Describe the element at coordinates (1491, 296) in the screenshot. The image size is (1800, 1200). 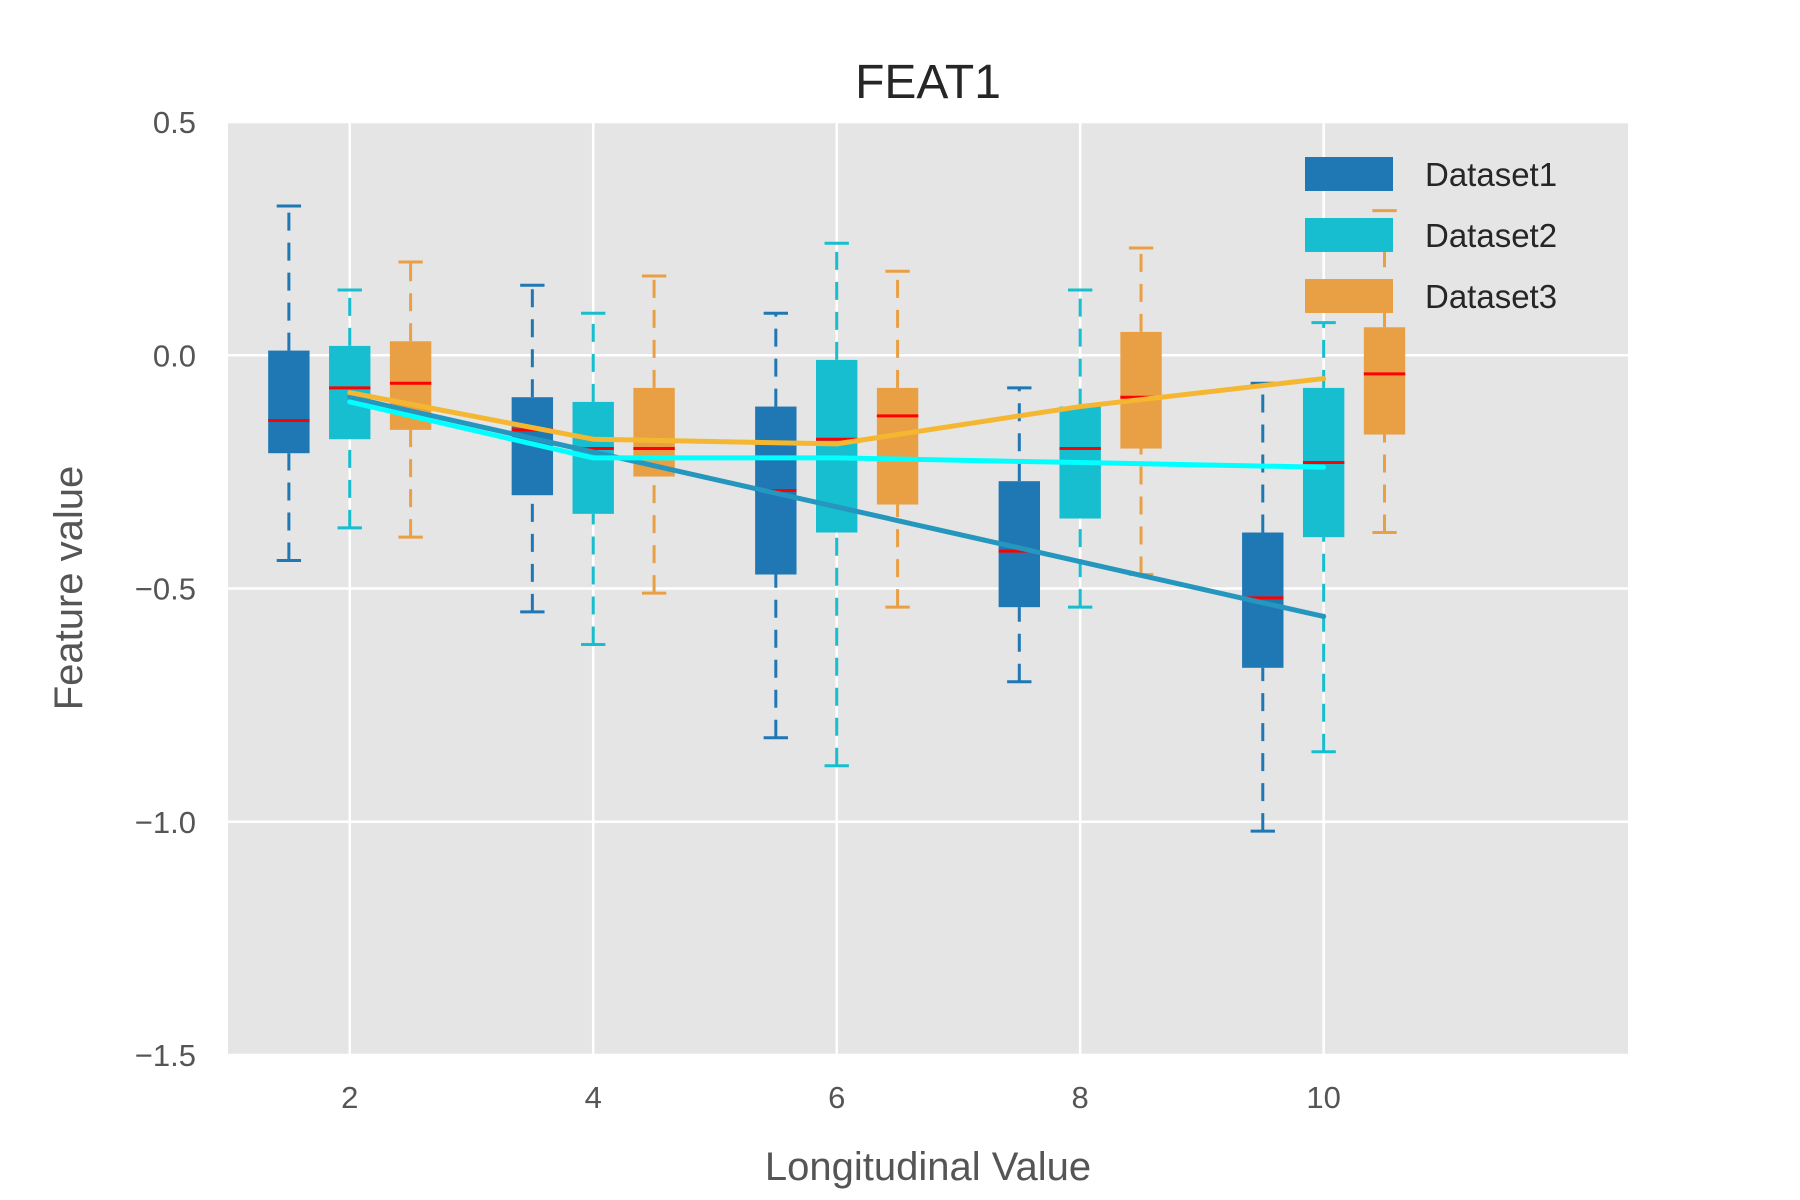
I see `legend-label-dataset3: Dataset3` at that location.